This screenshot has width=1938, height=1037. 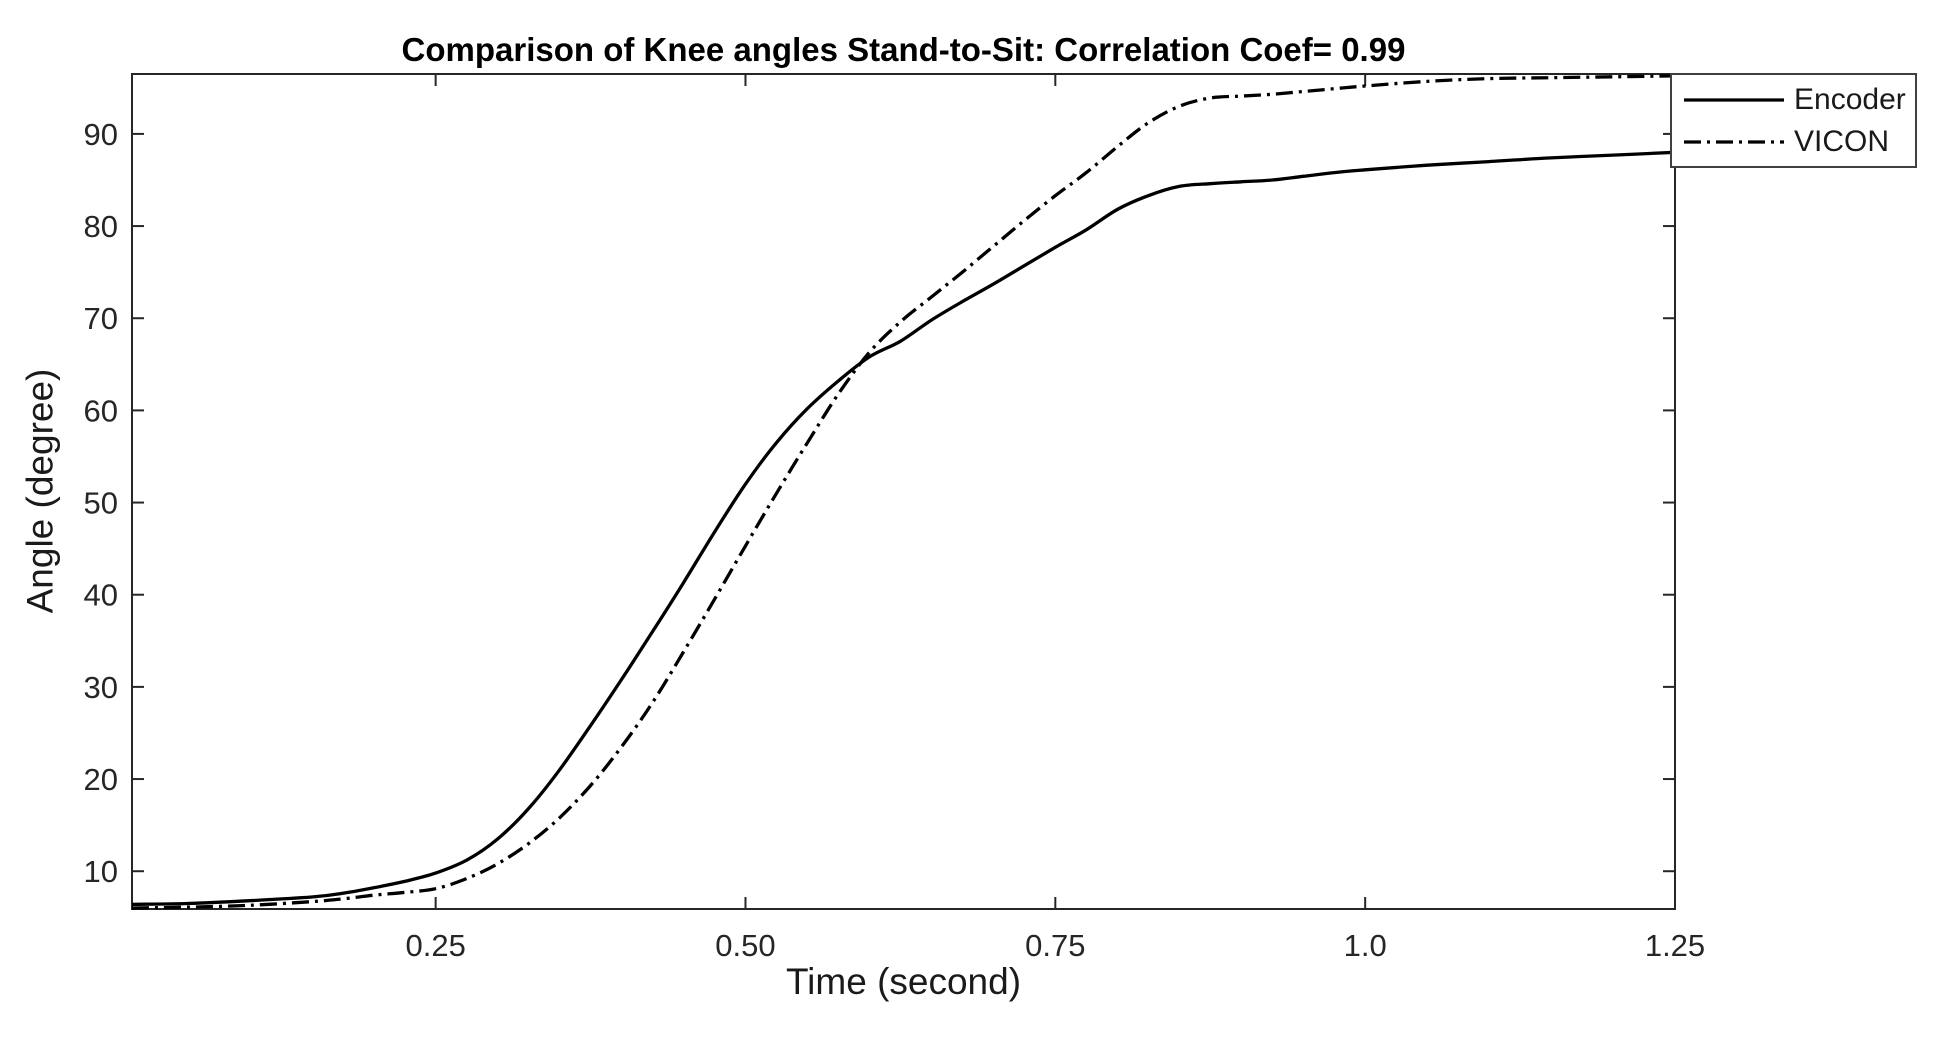 What do you see at coordinates (1365, 945) in the screenshot?
I see `x-tick-label: 1.0` at bounding box center [1365, 945].